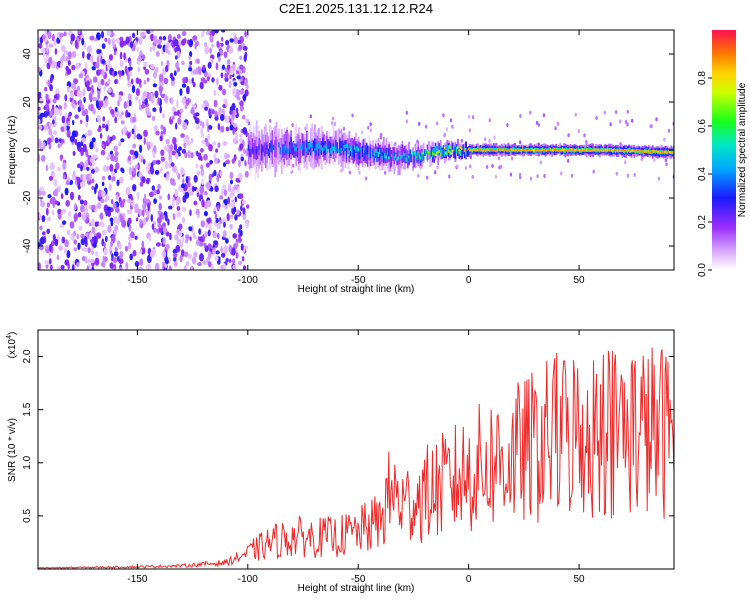  Describe the element at coordinates (579, 280) in the screenshot. I see `x-tick-label: 50` at that location.